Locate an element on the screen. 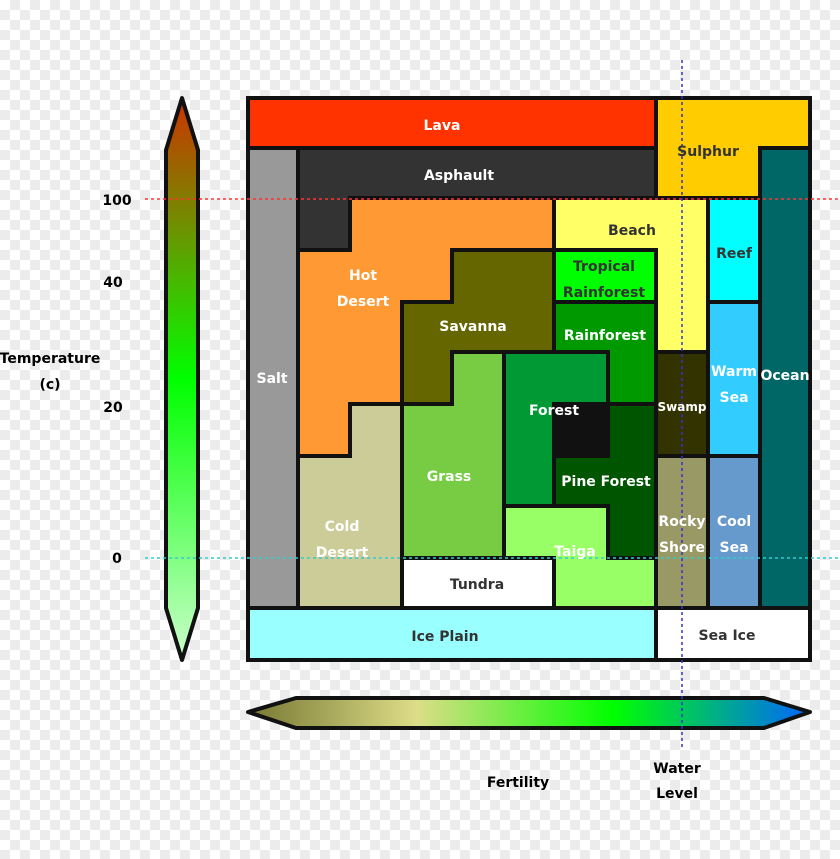 This screenshot has height=859, width=840. label-ice-plain: Ice Plain is located at coordinates (444, 637).